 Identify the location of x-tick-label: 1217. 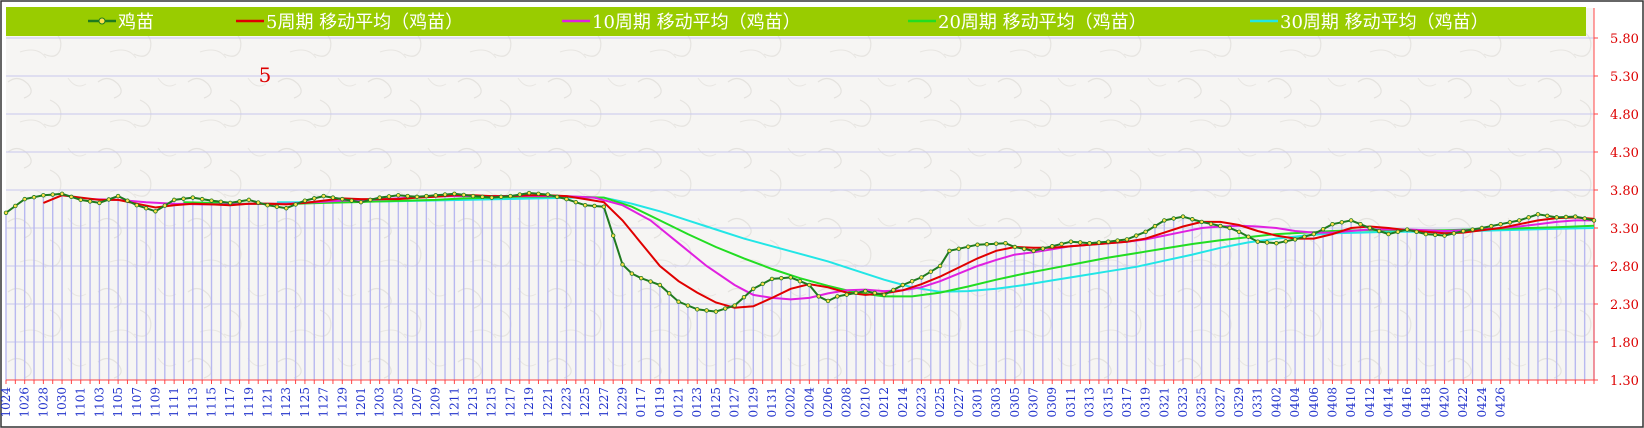
(510, 402).